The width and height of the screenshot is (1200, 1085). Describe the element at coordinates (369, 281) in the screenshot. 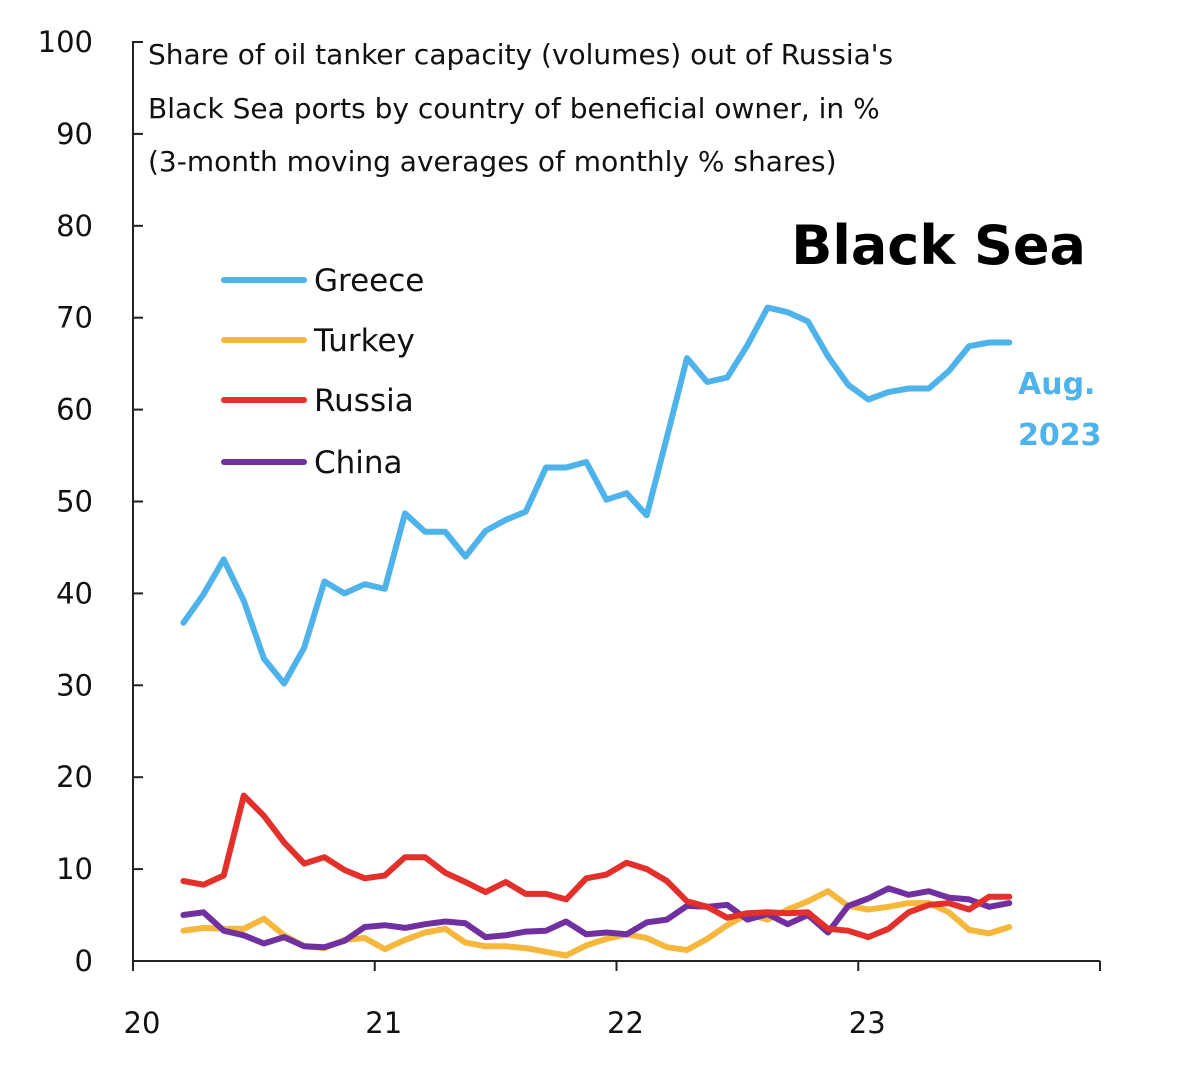

I see `legend-label-greece: Greece` at that location.